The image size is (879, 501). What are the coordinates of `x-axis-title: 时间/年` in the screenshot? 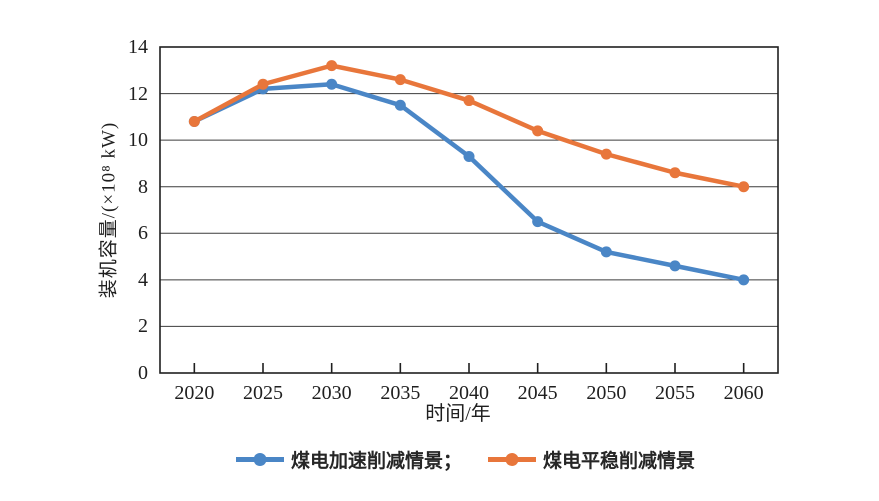 It's located at (458, 414).